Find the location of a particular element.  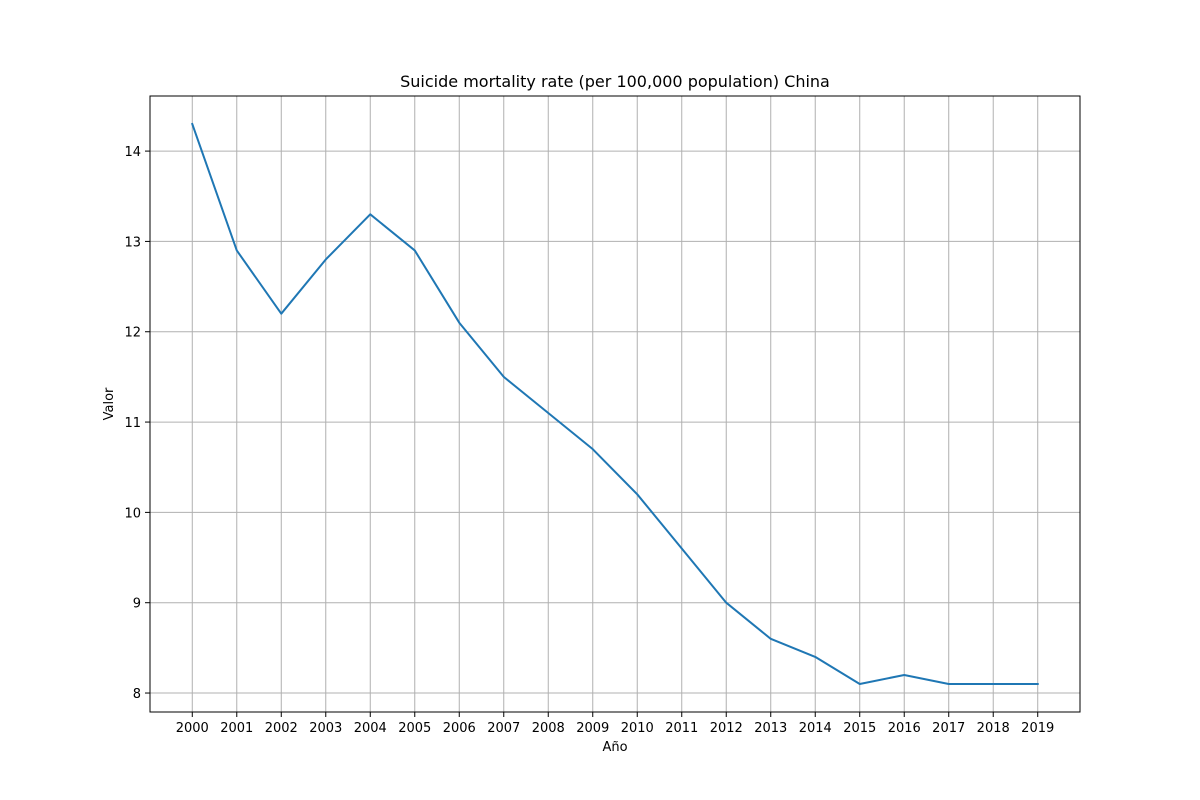

x-tick-label: 2014 is located at coordinates (815, 728).